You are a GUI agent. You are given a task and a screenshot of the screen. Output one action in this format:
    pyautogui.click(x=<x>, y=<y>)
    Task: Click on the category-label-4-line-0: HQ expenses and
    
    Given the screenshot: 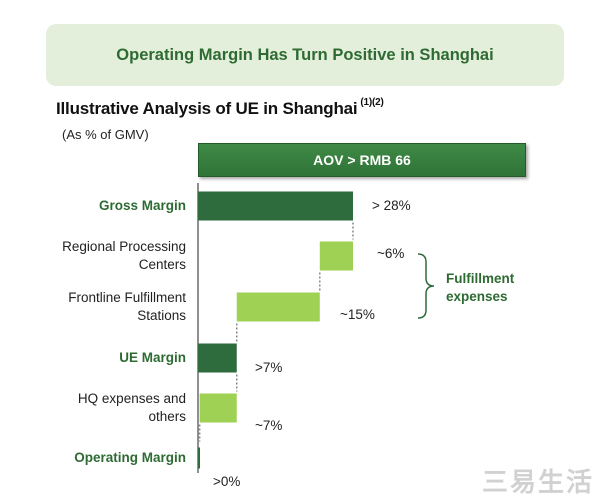 What is the action you would take?
    pyautogui.click(x=131, y=398)
    